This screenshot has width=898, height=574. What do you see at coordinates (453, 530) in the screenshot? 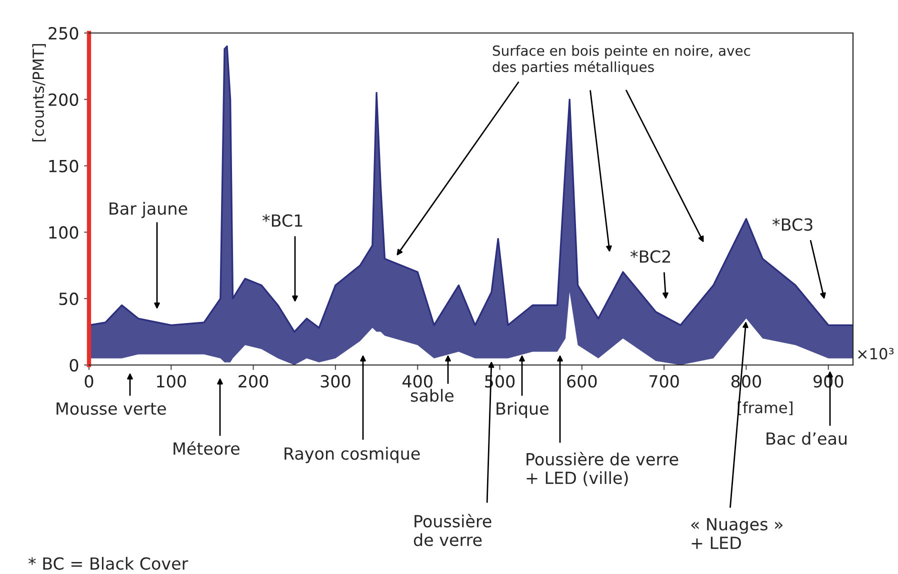
I see `annotation: Poussière de verre` at bounding box center [453, 530].